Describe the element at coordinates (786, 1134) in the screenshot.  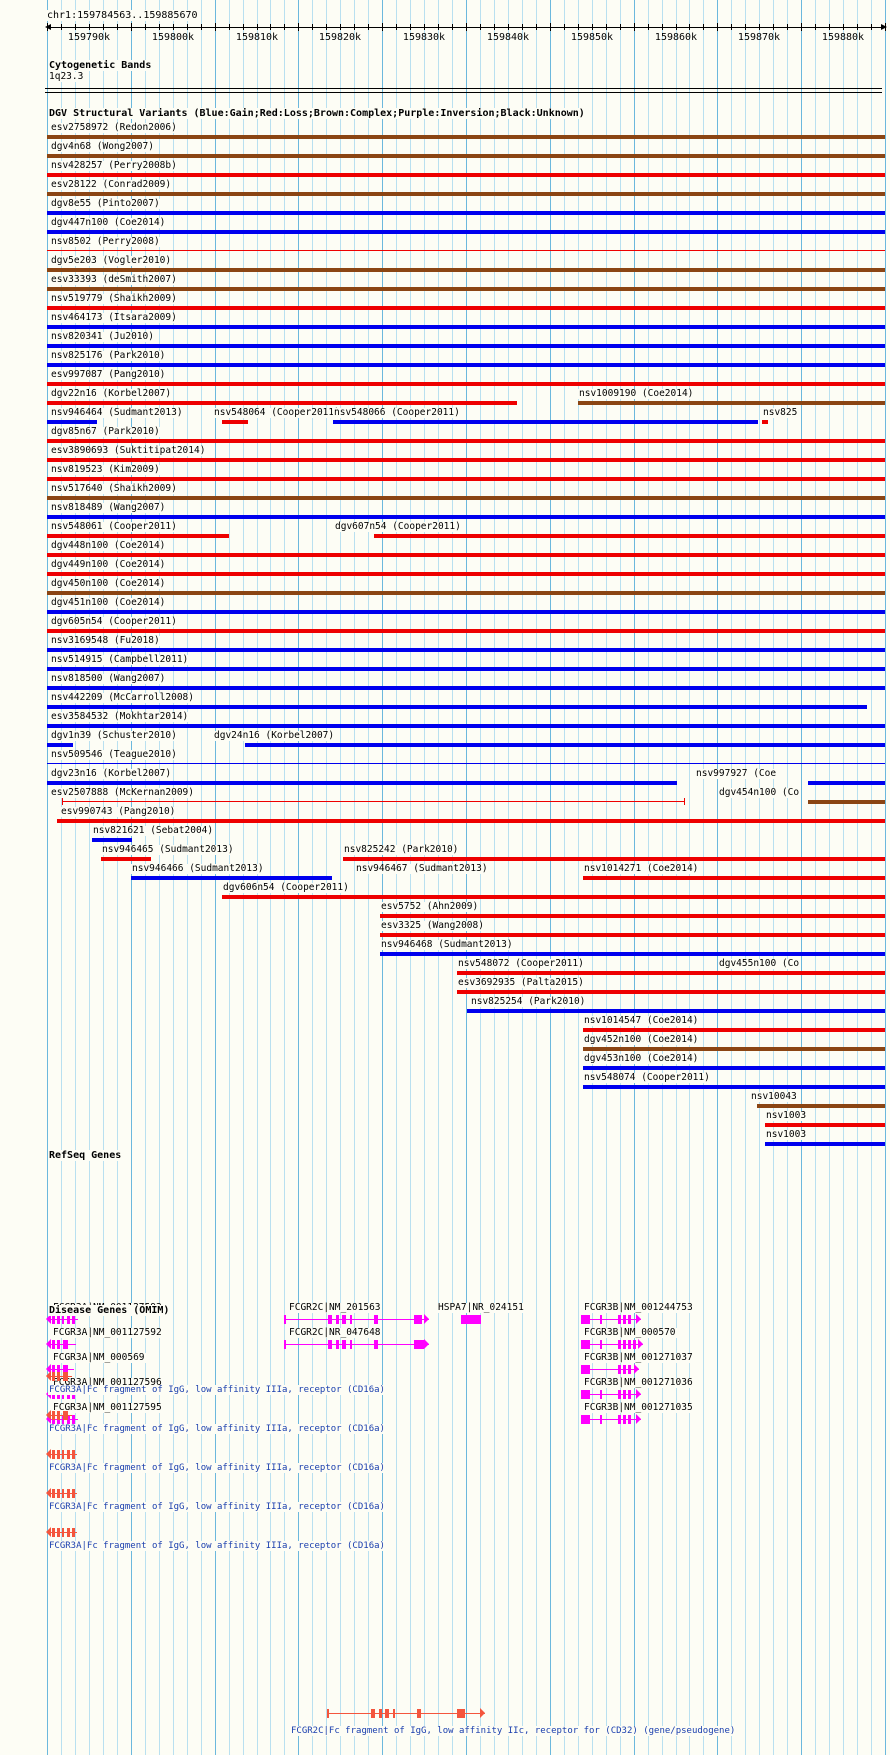
I see `dgv-variant-label: nsv1003` at that location.